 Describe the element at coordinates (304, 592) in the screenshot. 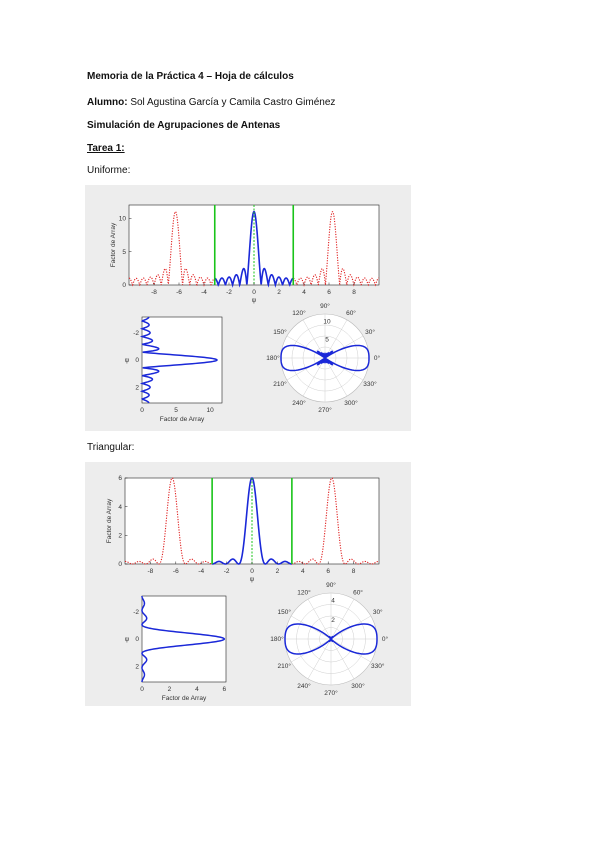

I see `polar-angle-label: 120°` at that location.